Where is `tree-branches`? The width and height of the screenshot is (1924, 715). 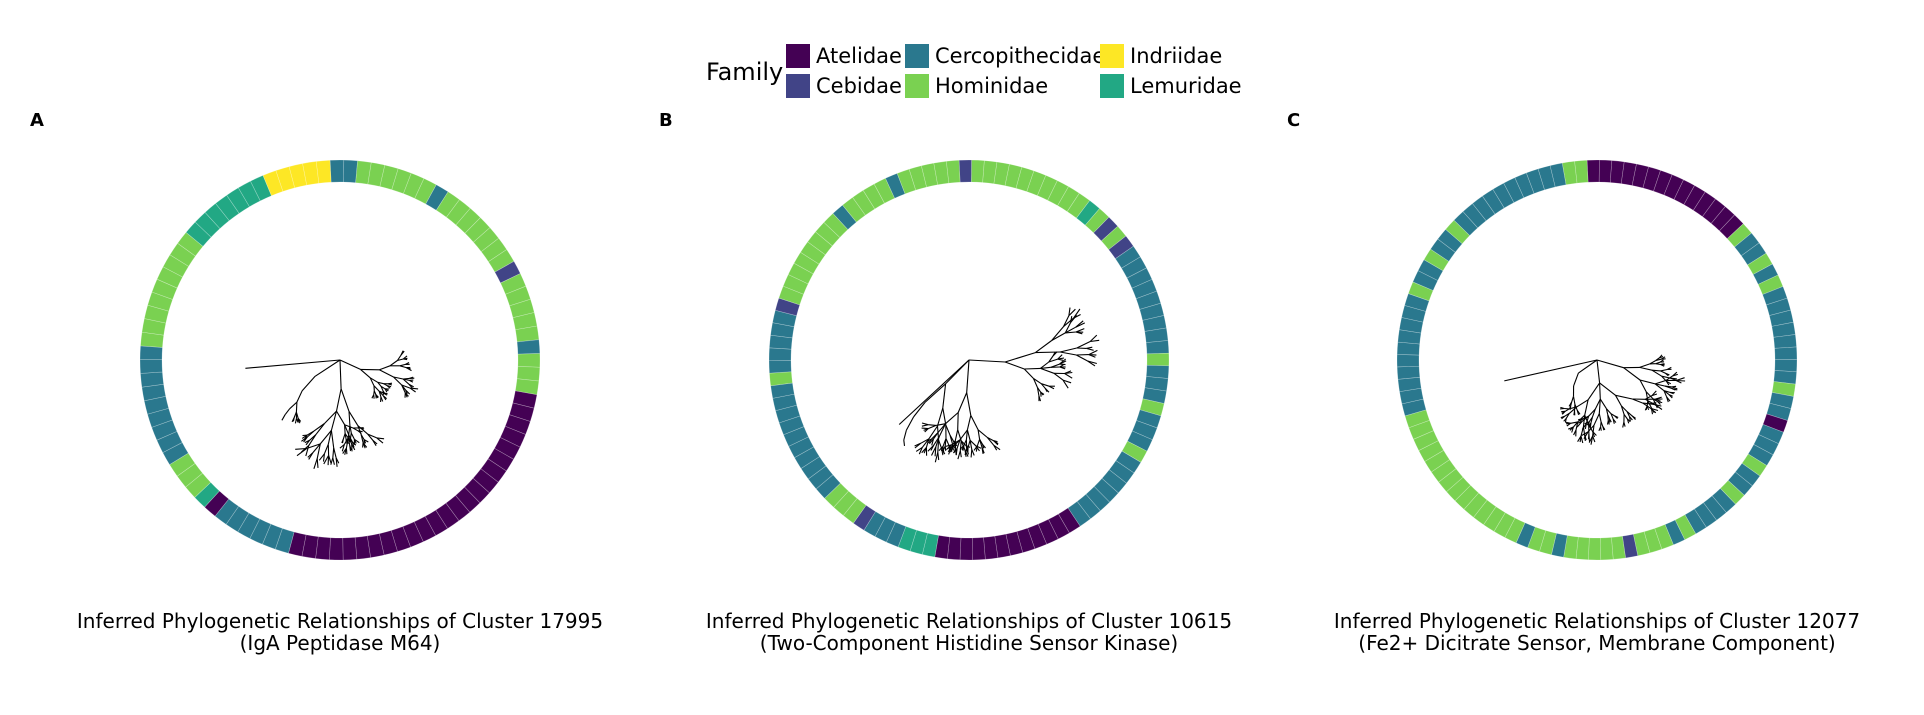
tree-branches is located at coordinates (332, 409).